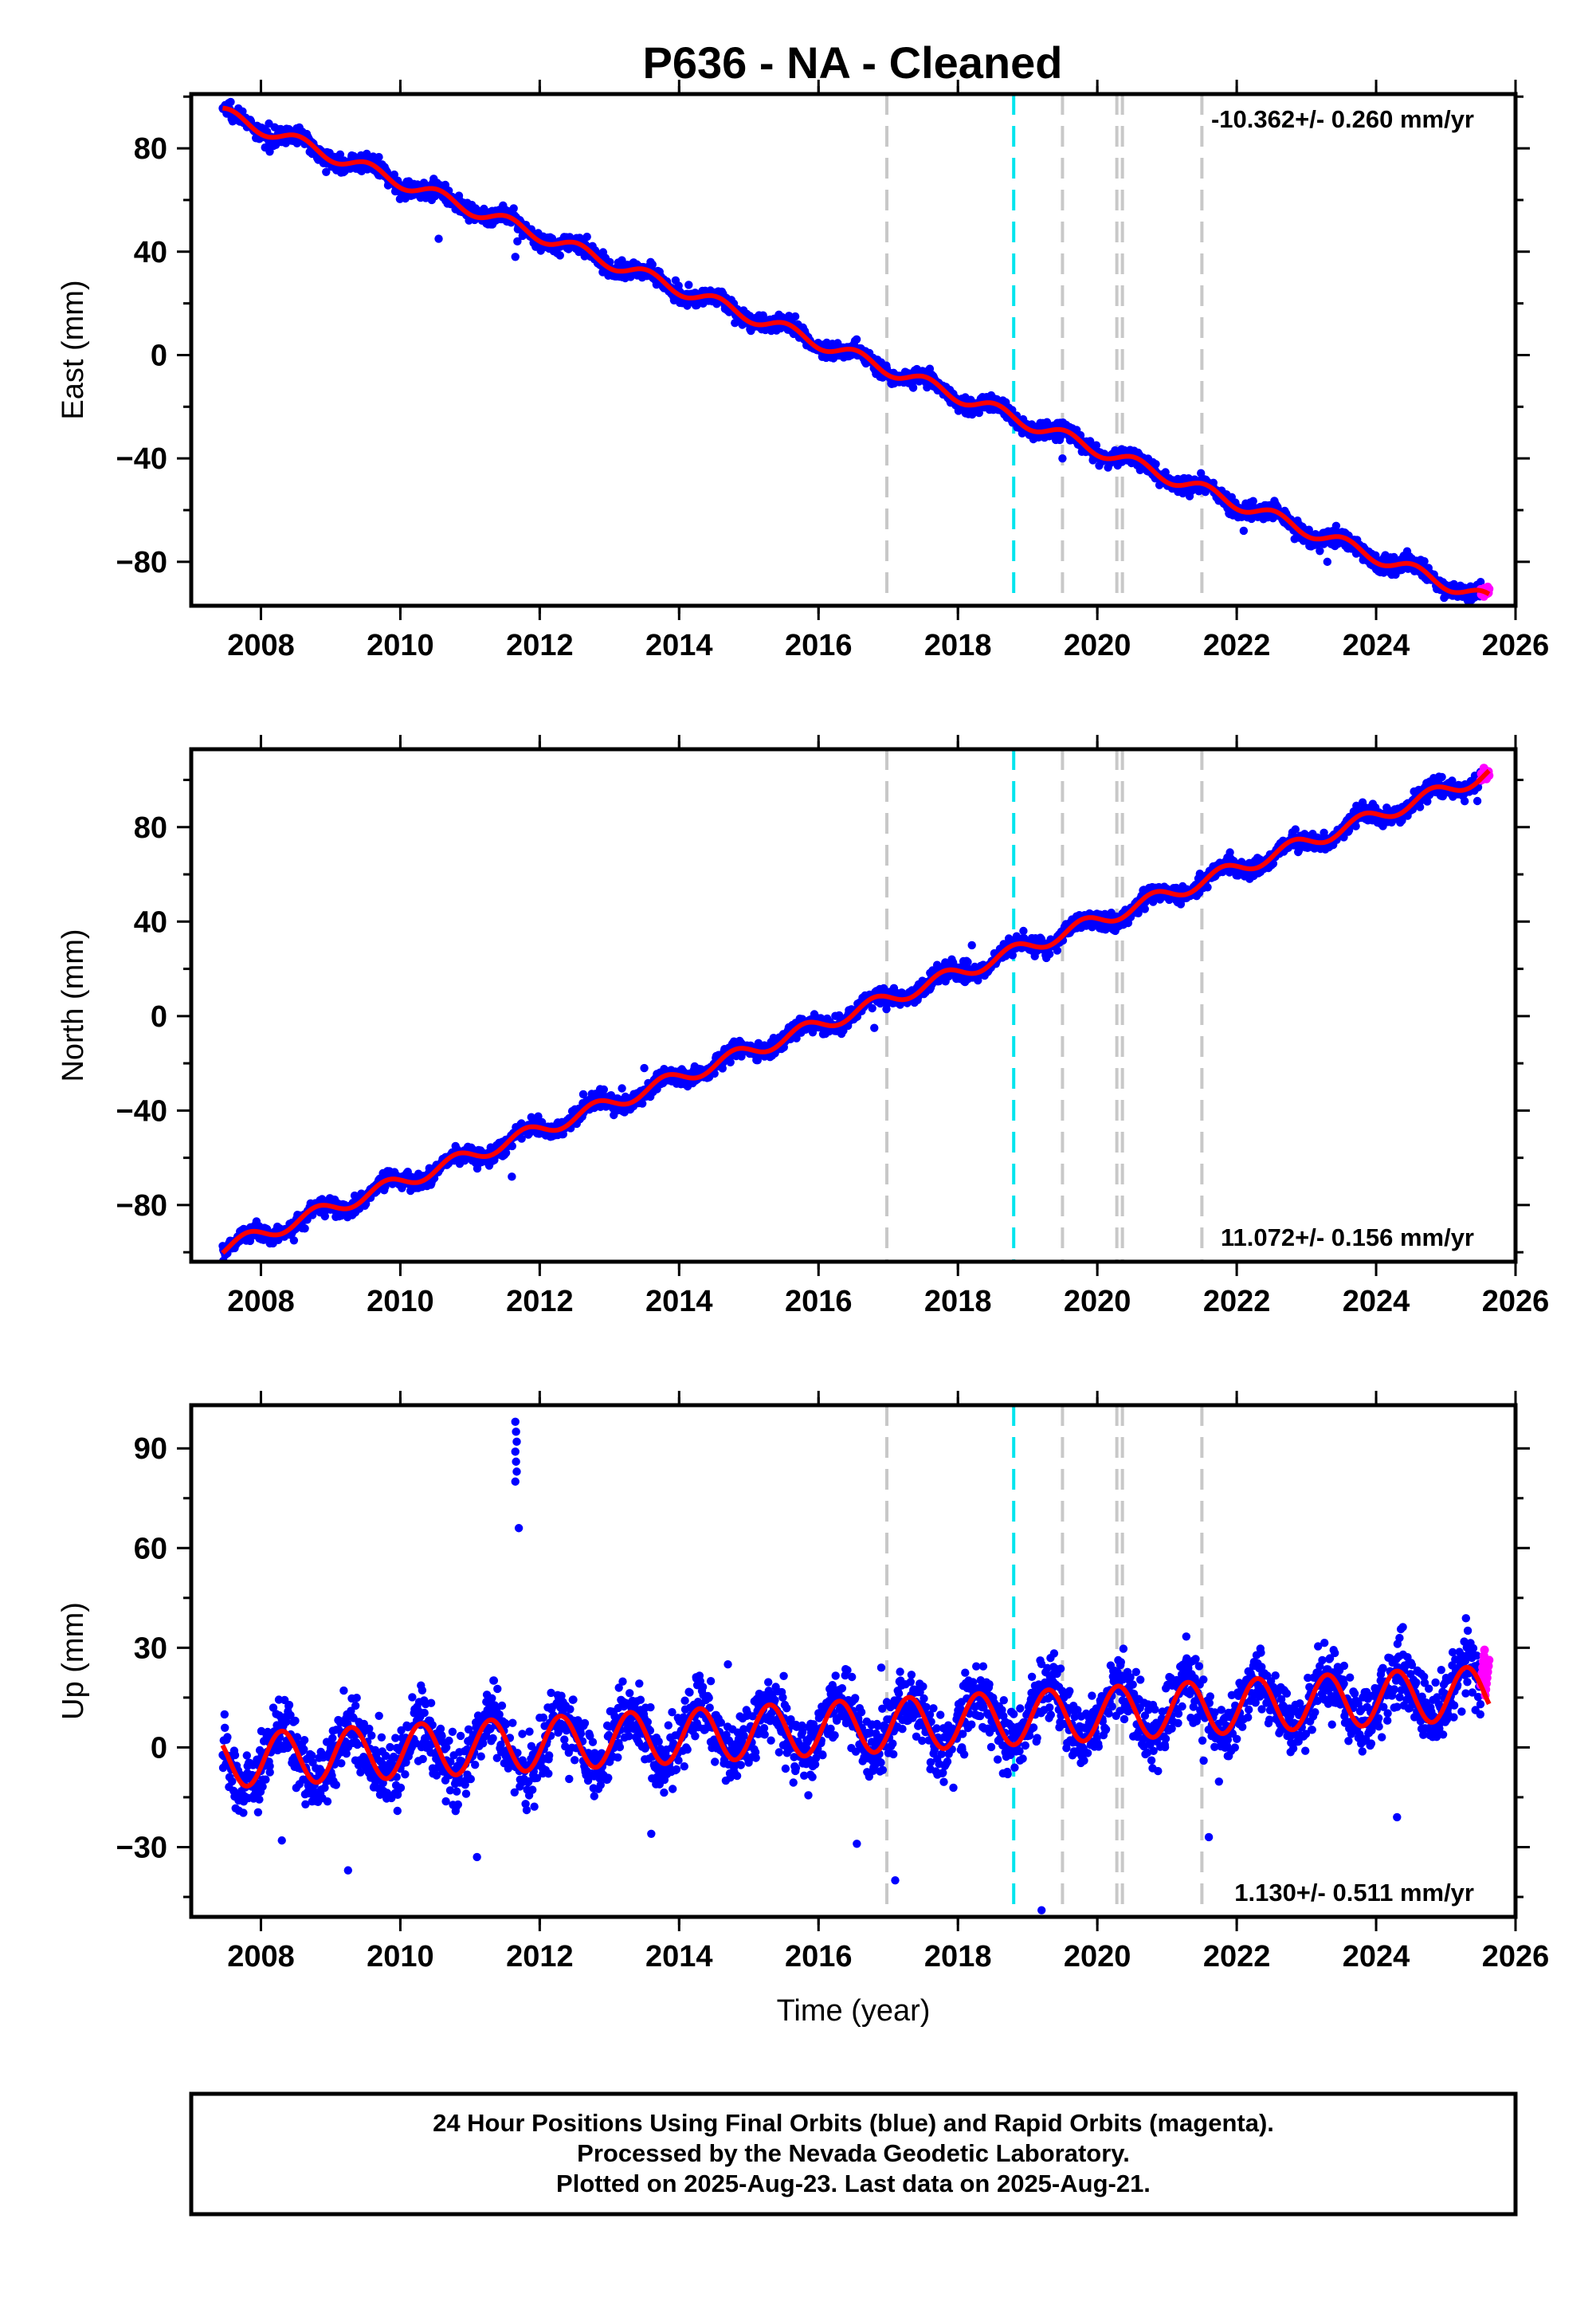 This screenshot has height=2313, width=1596. I want to click on rate-label: -10.362+/- 0.260 mm/yr, so click(1343, 119).